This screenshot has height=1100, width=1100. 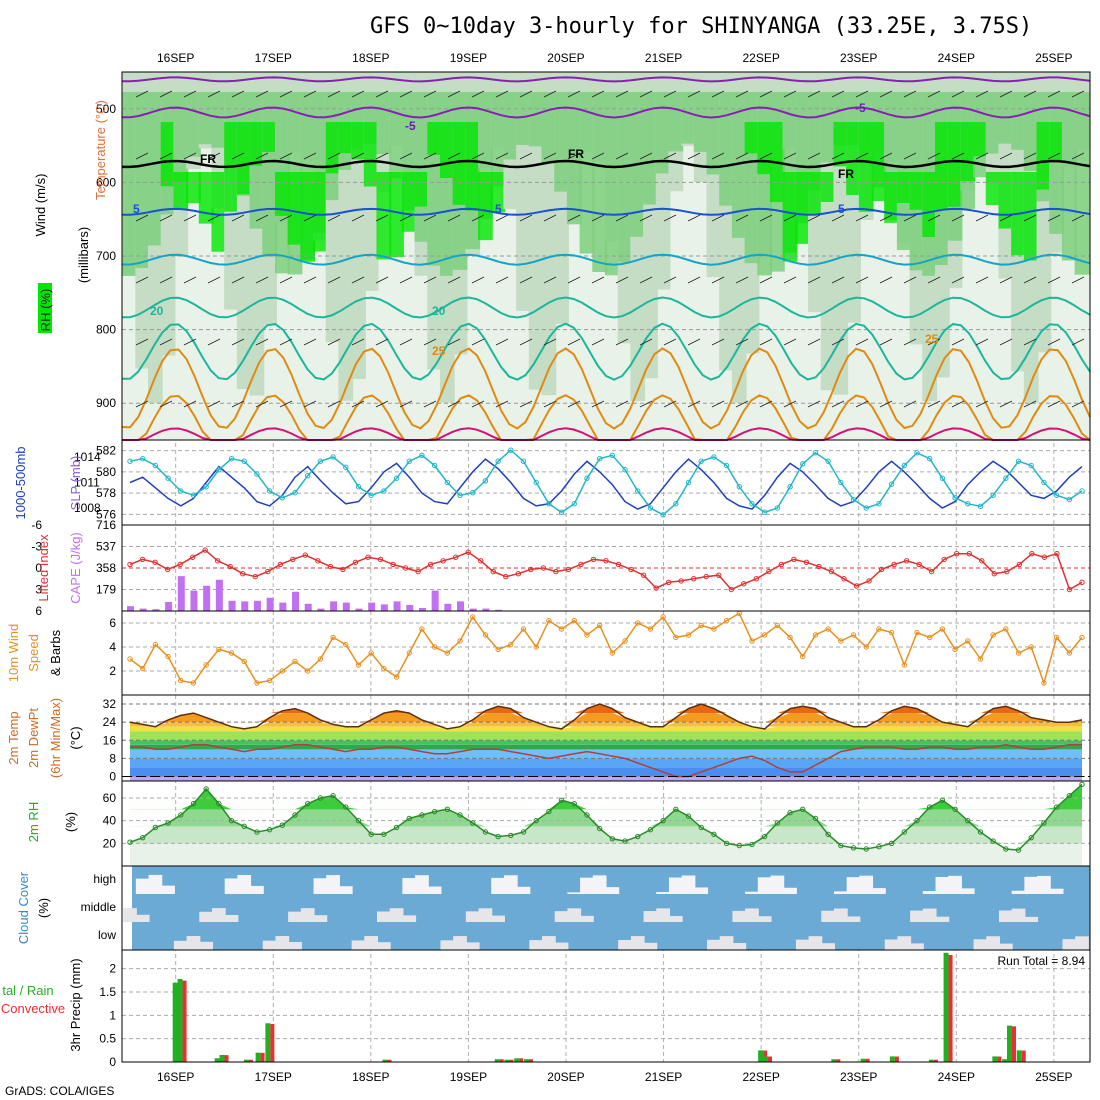 I want to click on contour-label: 20, so click(x=157, y=311).